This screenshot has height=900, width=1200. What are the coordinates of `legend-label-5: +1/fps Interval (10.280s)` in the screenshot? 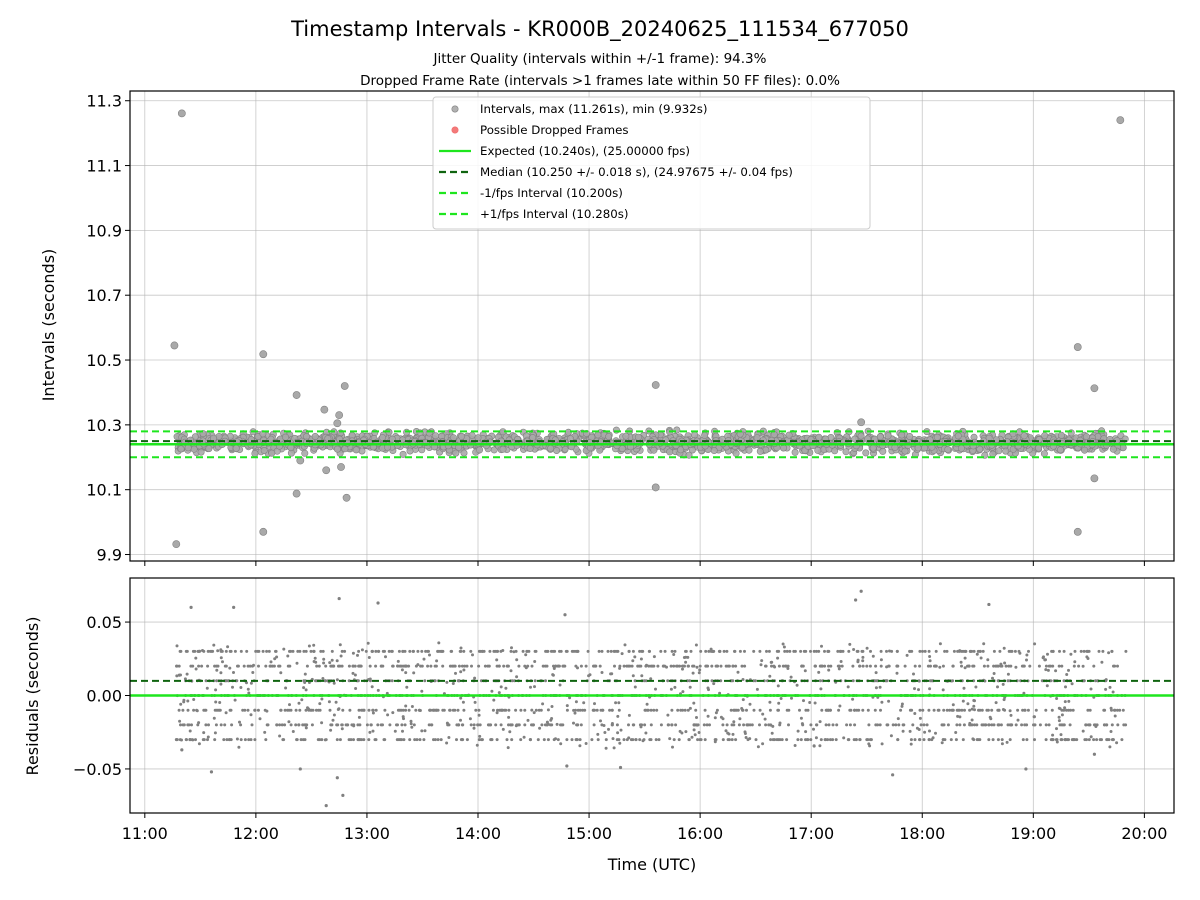 It's located at (554, 214).